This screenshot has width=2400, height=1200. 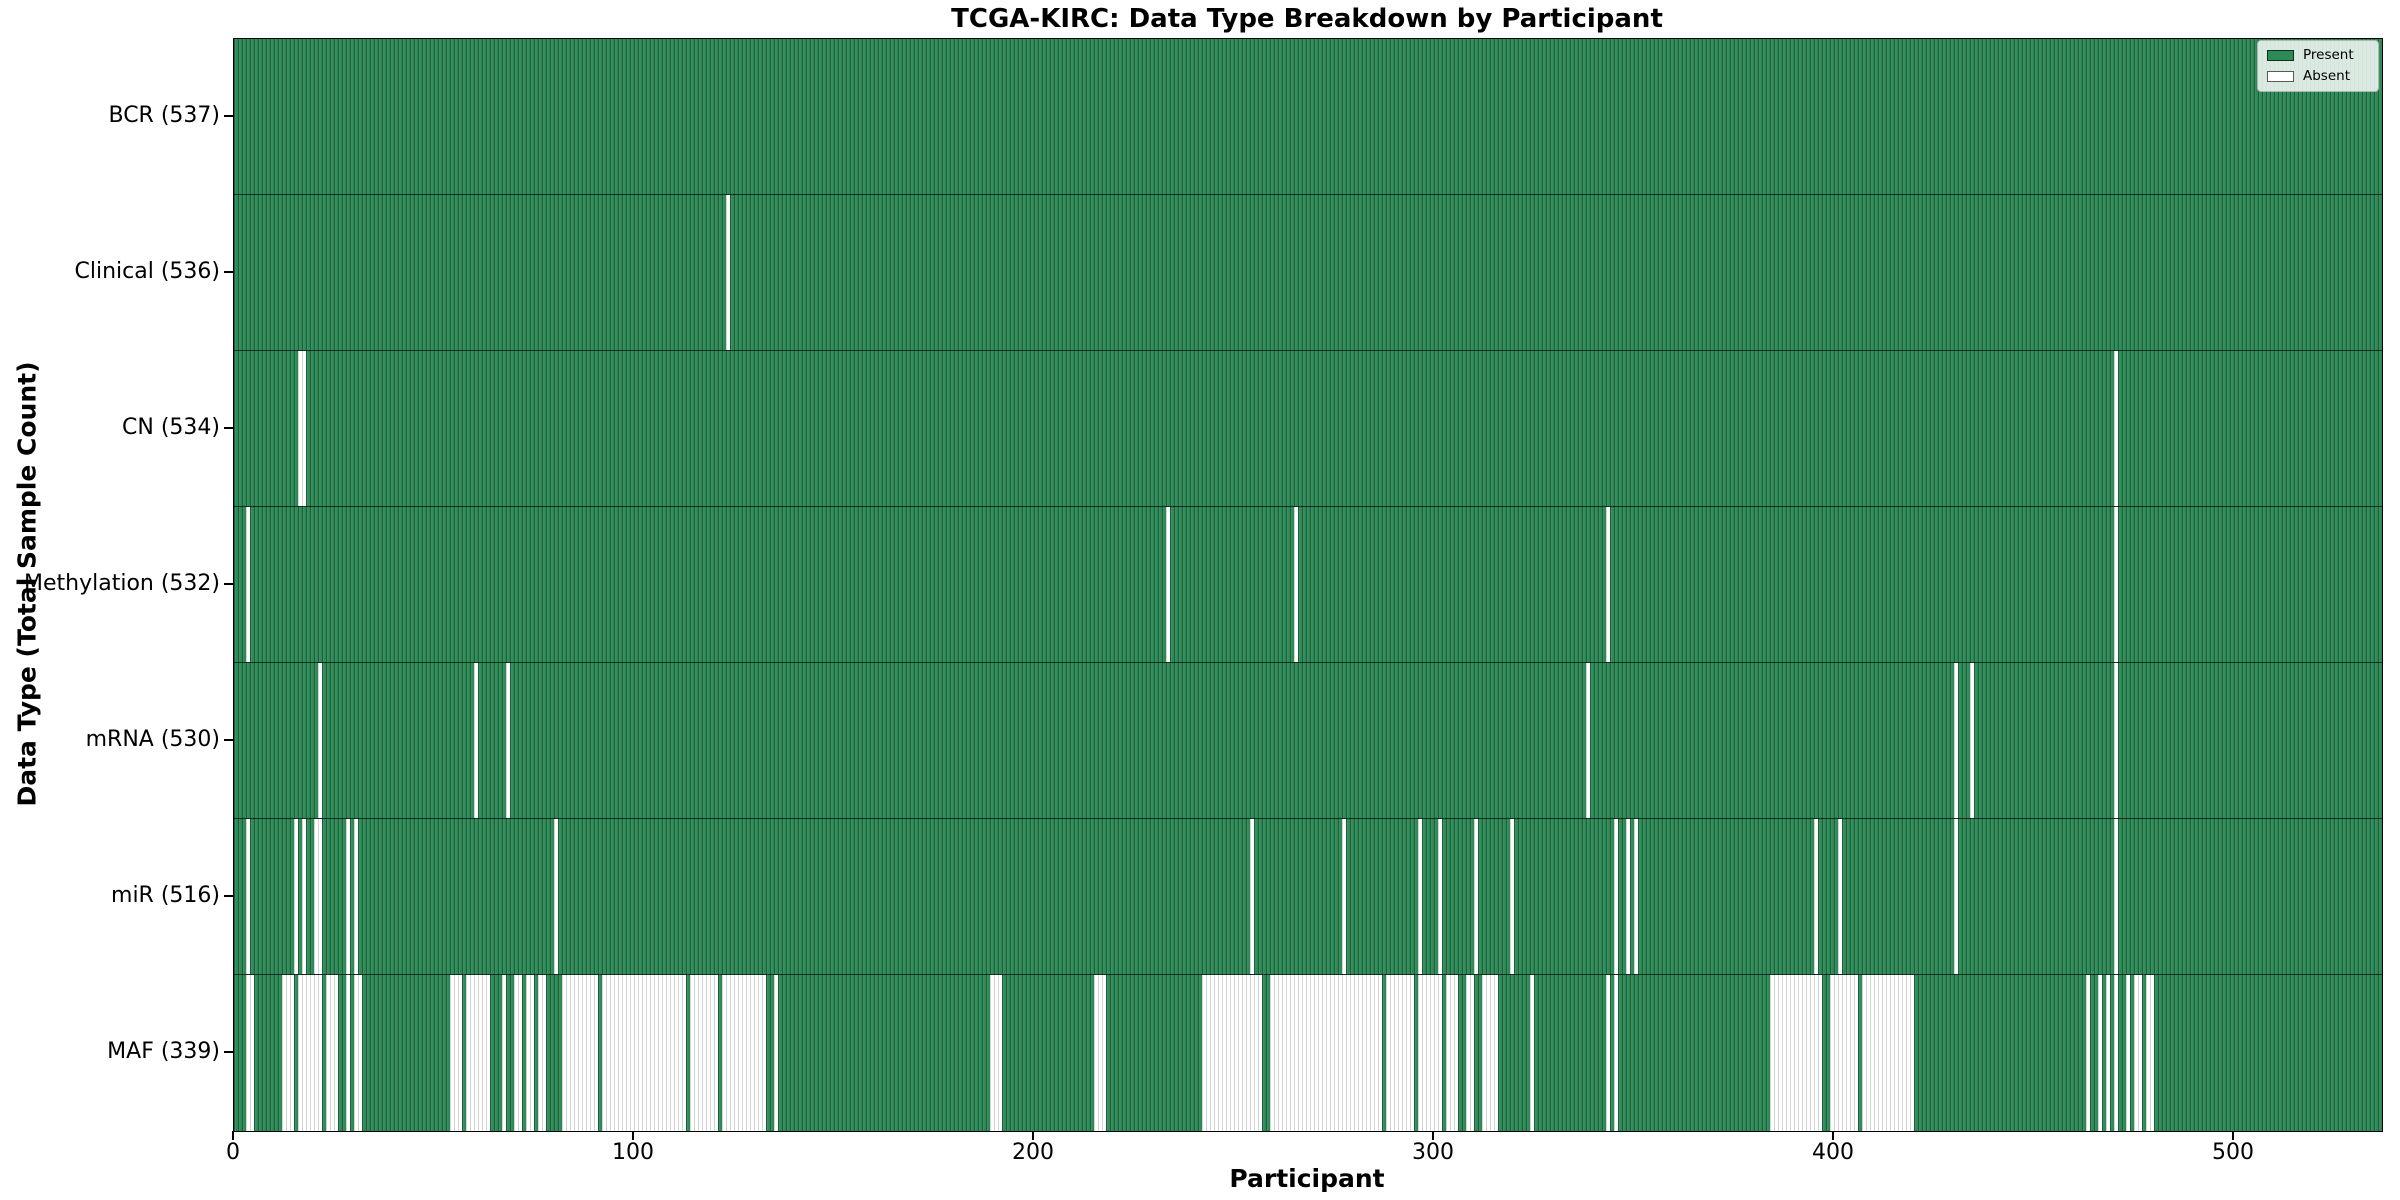 What do you see at coordinates (1308, 273) in the screenshot?
I see `row-Clinical` at bounding box center [1308, 273].